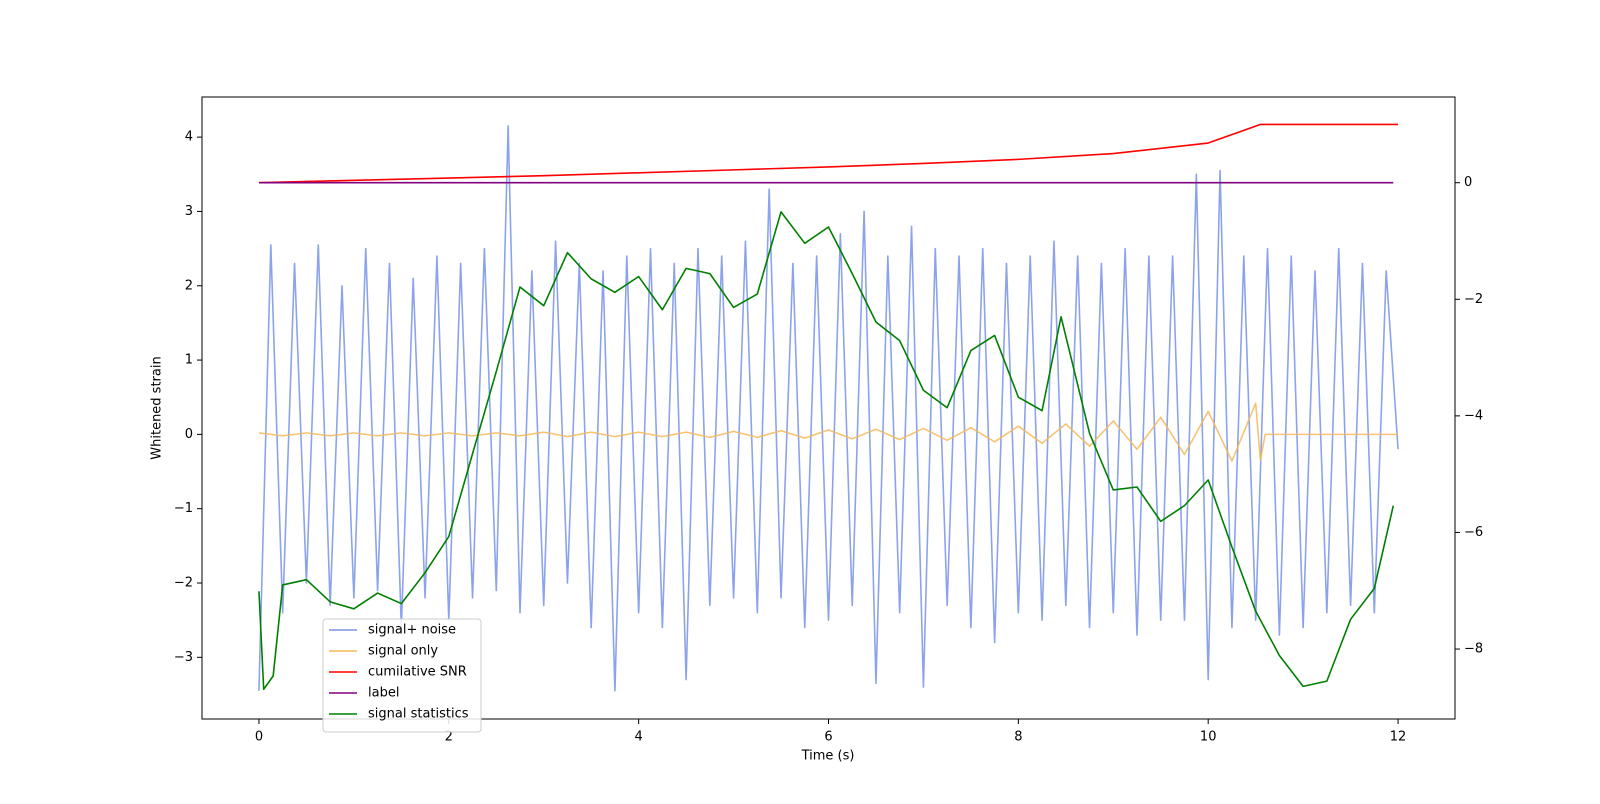 The image size is (1600, 804). I want to click on legend-label: signal statistics, so click(418, 714).